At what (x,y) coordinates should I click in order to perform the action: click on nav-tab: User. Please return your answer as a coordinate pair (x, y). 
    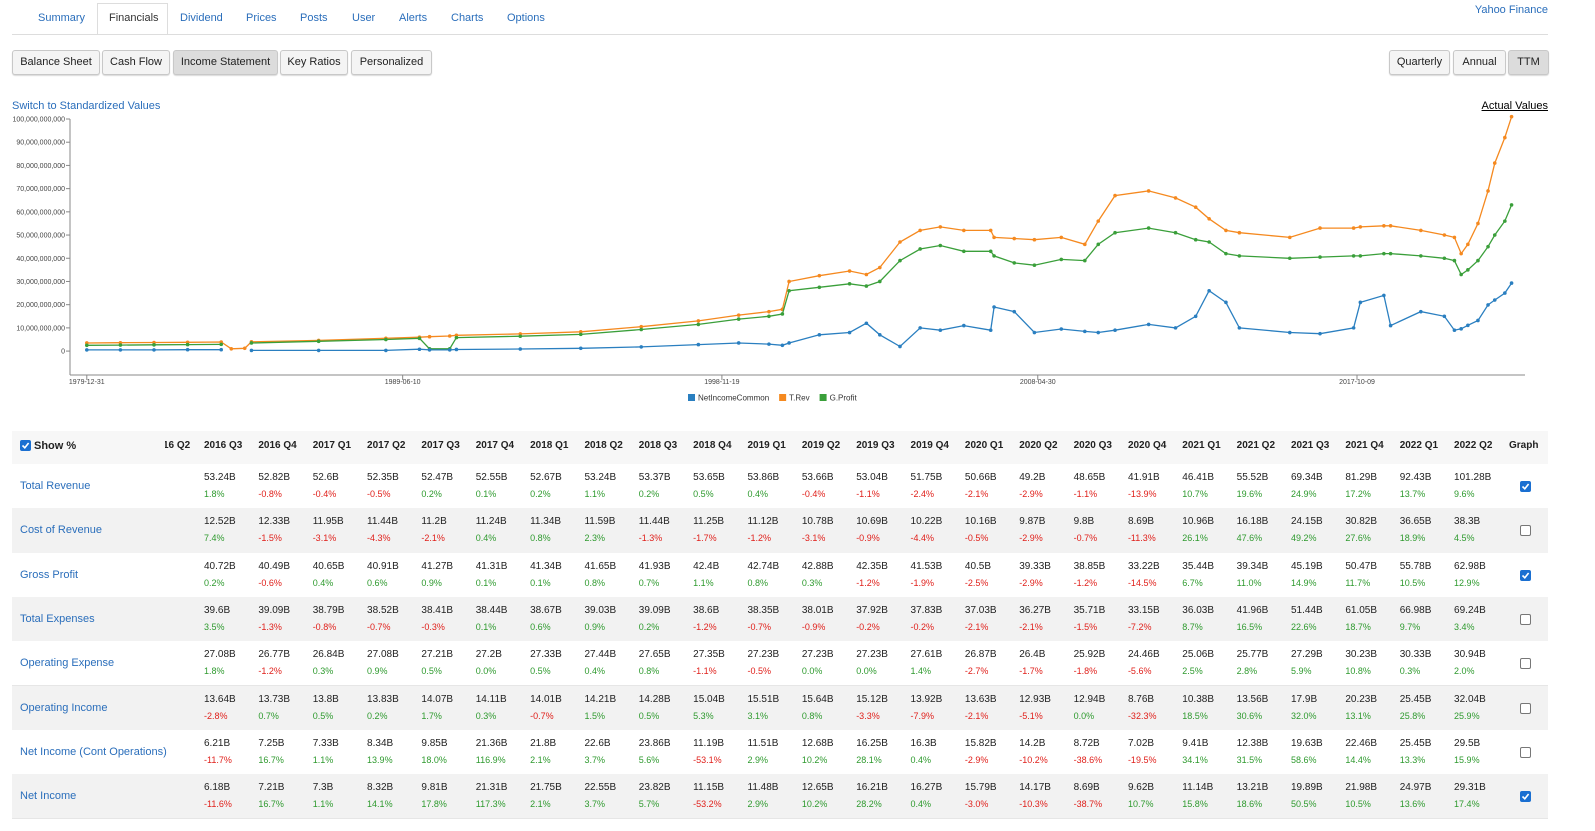
    Looking at the image, I should click on (364, 18).